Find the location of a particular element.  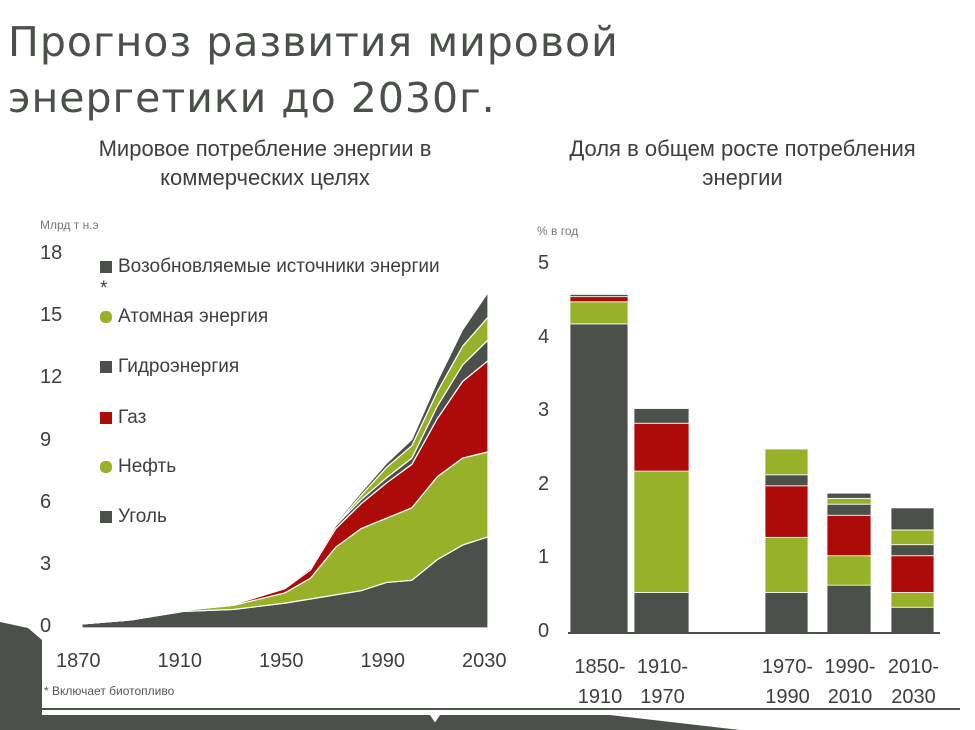

left-y-tick: 6 is located at coordinates (46, 501).